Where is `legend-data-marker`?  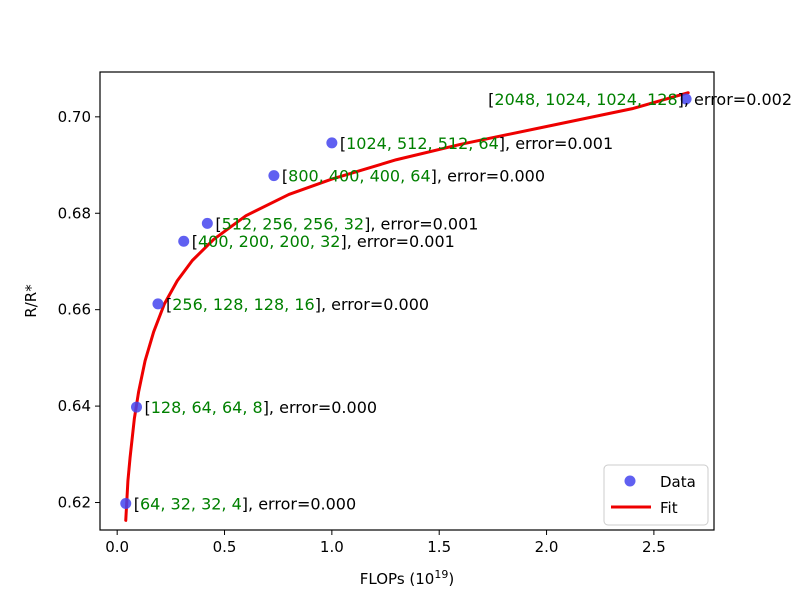 legend-data-marker is located at coordinates (630, 481).